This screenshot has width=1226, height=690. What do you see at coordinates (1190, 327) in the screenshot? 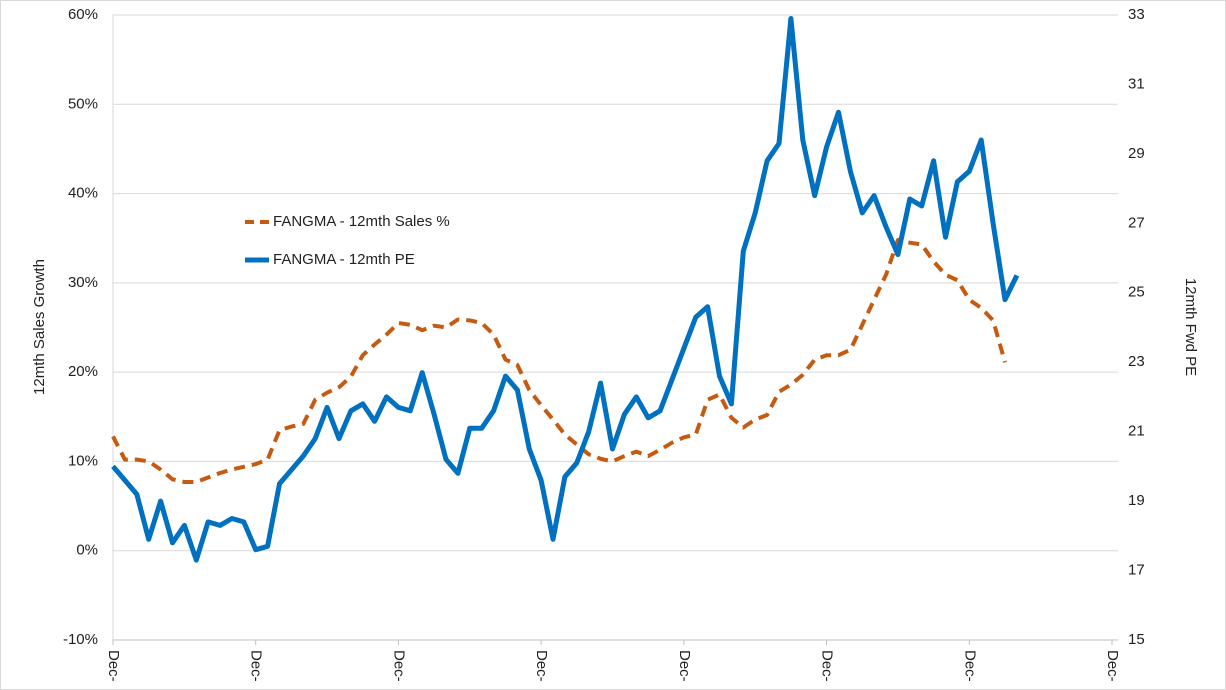
I see `y2-axis-title: 12mth Fwd PE` at bounding box center [1190, 327].